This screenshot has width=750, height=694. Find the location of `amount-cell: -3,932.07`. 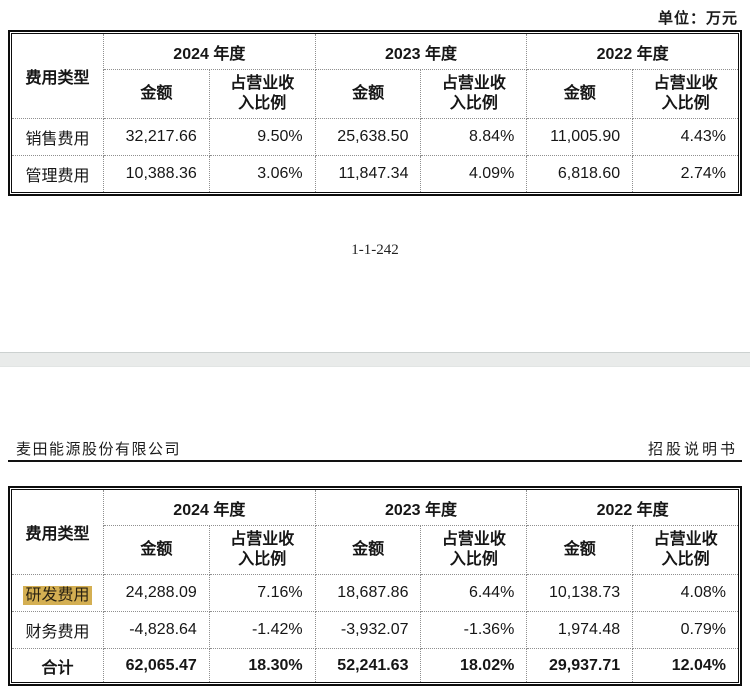

amount-cell: -3,932.07 is located at coordinates (368, 630).